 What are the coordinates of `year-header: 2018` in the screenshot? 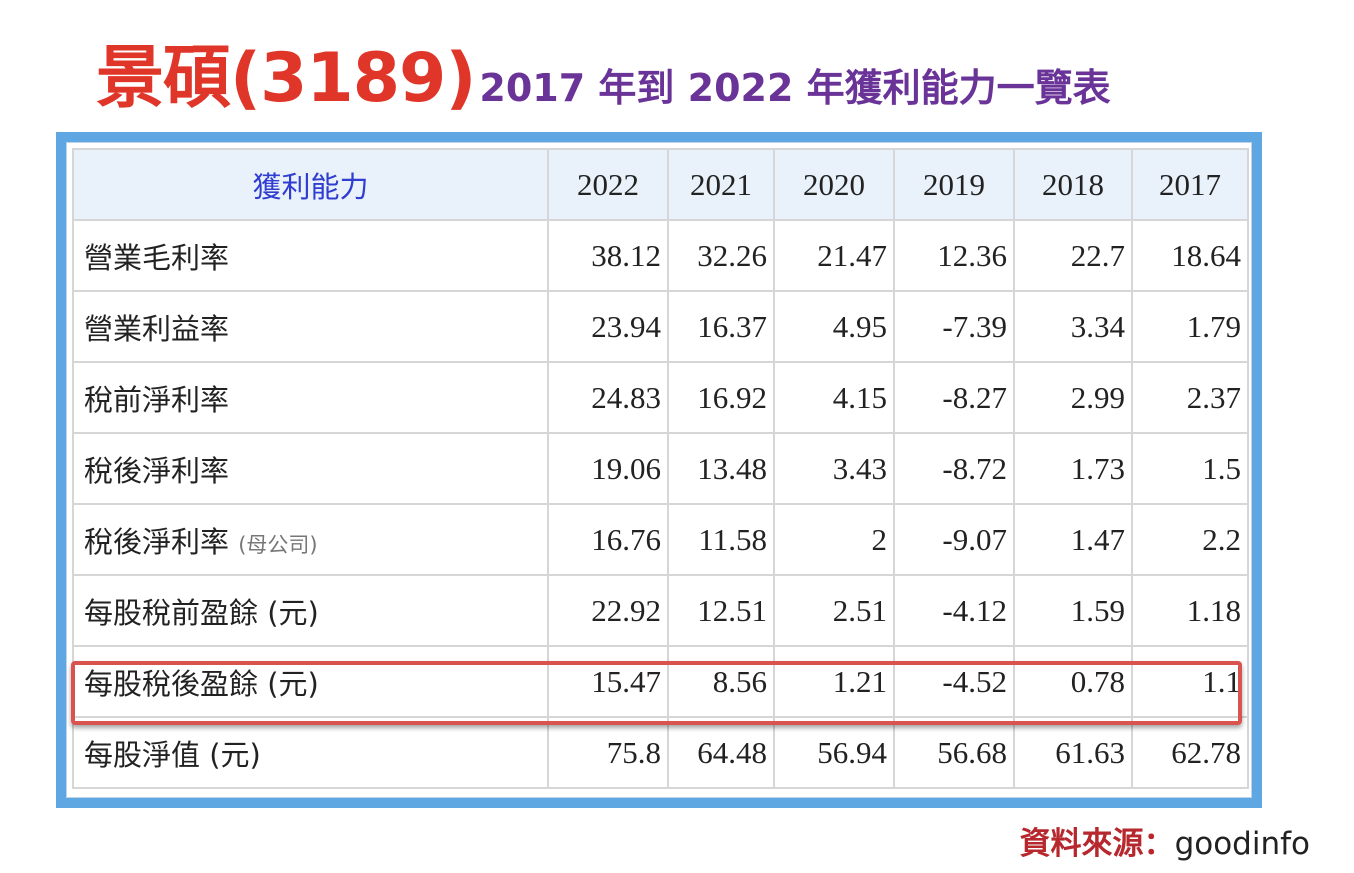 It's located at (1073, 184).